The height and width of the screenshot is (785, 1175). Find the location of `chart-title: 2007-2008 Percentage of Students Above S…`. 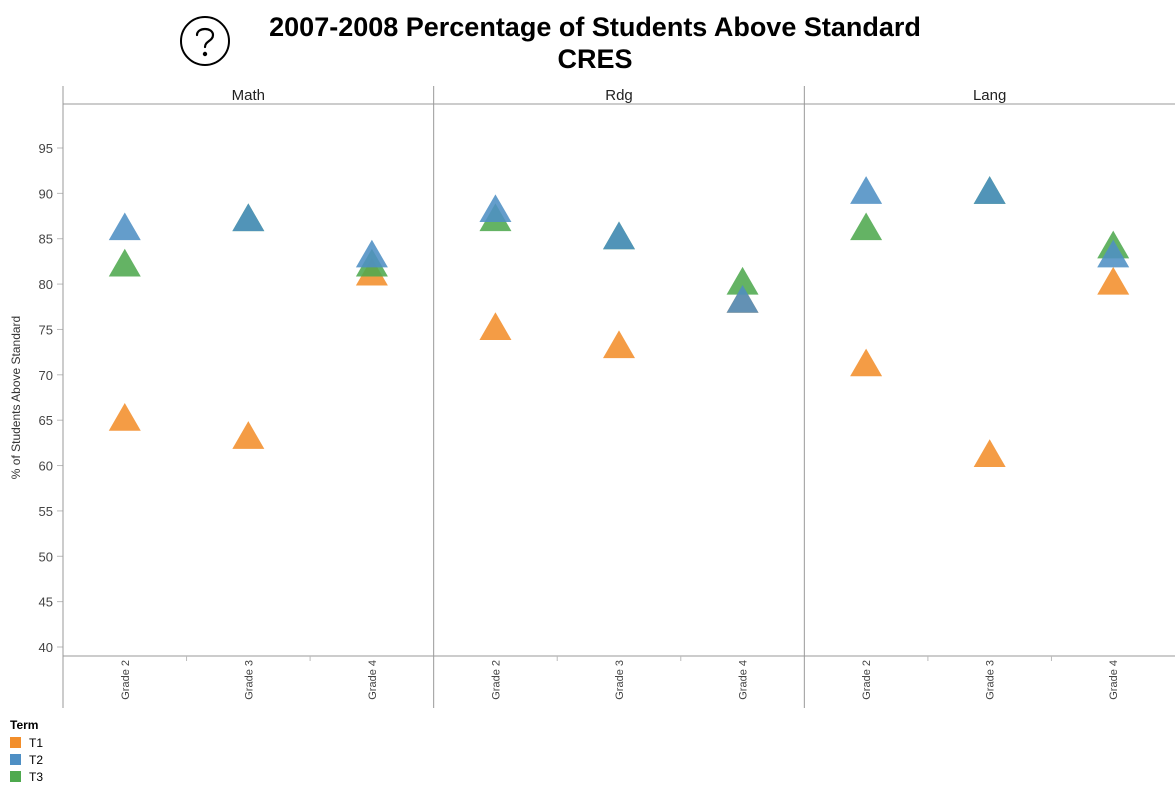

chart-title: 2007-2008 Percentage of Students Above S… is located at coordinates (595, 27).